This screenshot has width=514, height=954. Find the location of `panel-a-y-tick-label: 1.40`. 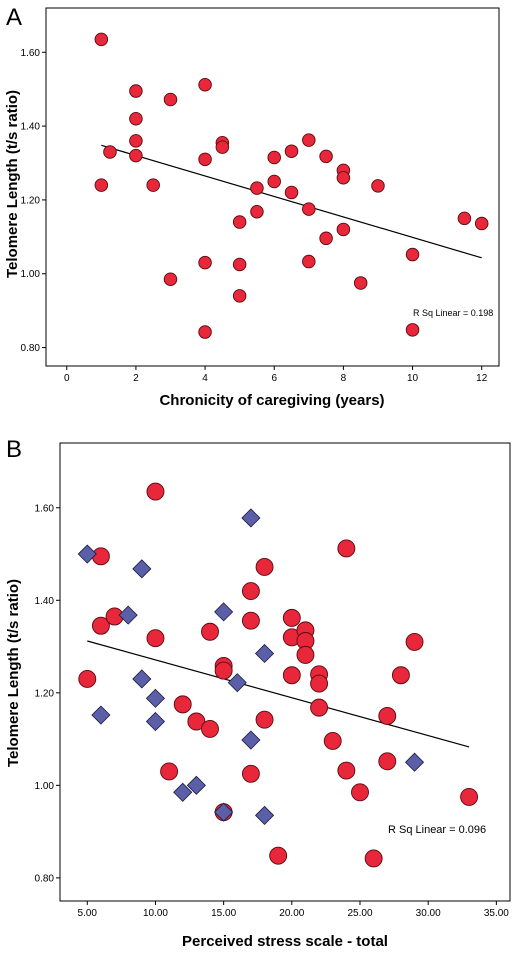

panel-a-y-tick-label: 1.40 is located at coordinates (31, 127).